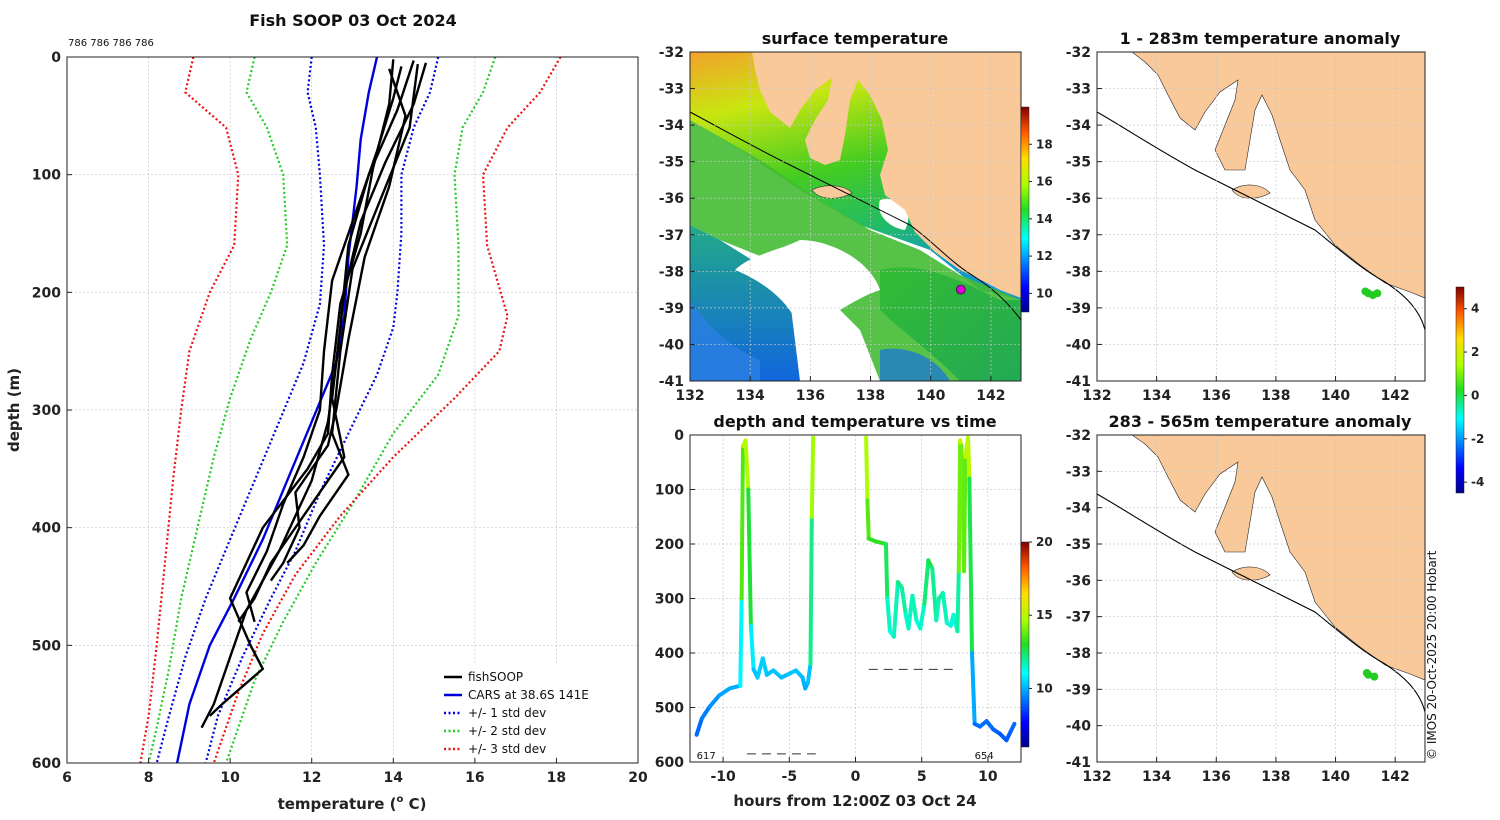 This screenshot has width=1500, height=820. I want to click on x-tick-label: 8, so click(149, 778).